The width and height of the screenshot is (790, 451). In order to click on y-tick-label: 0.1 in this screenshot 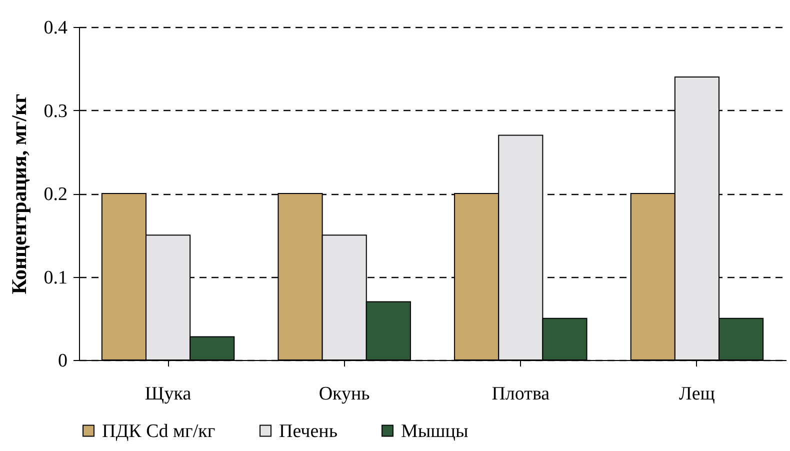, I will do `click(56, 277)`.